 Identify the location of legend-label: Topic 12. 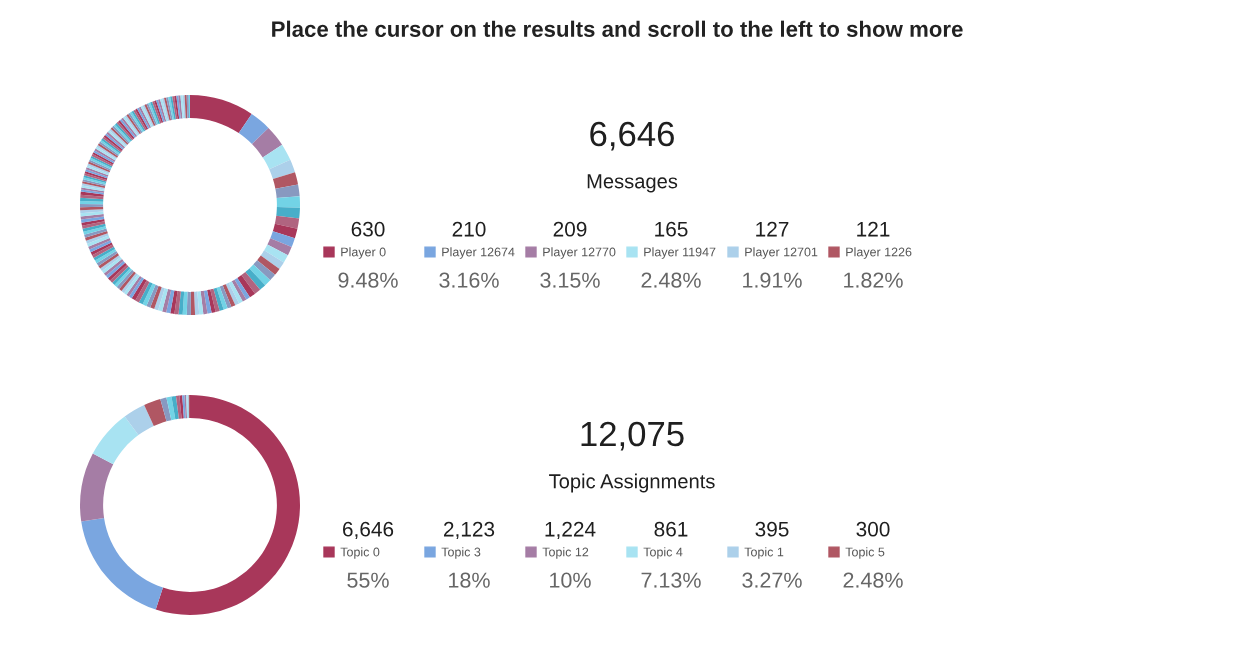
(565, 553).